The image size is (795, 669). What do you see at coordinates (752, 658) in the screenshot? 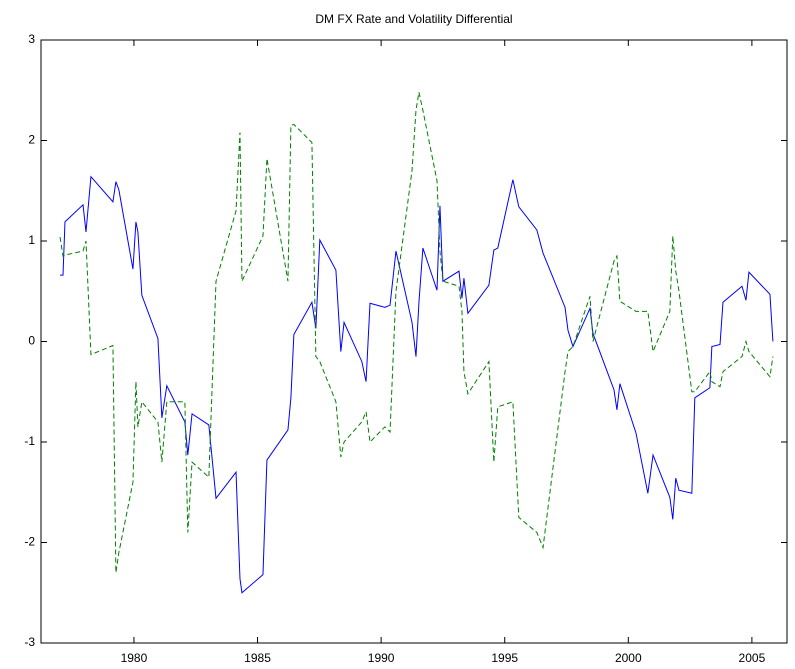
I see `x-tick-label: 2005` at bounding box center [752, 658].